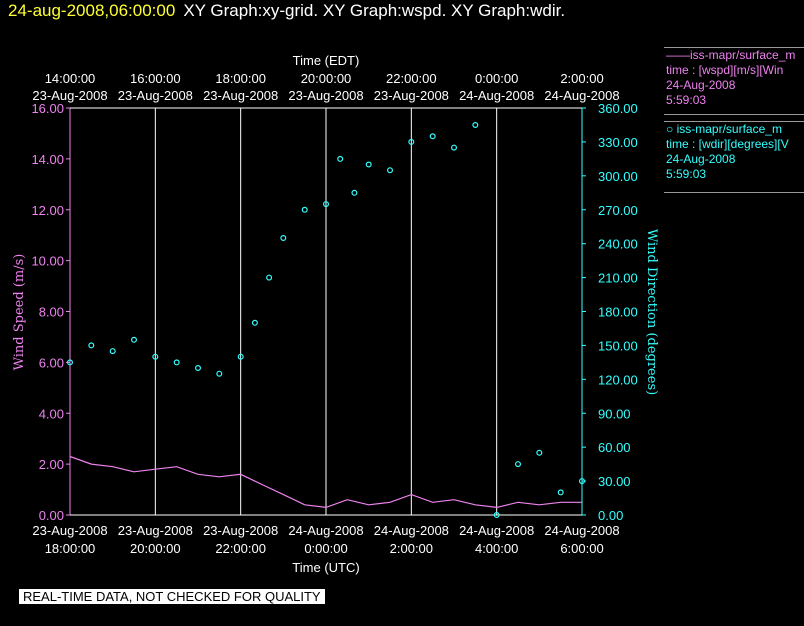  What do you see at coordinates (725, 70) in the screenshot?
I see `legend-wspd-line2: time : [wspd][m/s][Win` at bounding box center [725, 70].